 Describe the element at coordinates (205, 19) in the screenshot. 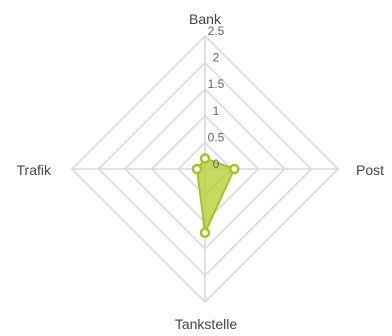

I see `axis-label-bank: Bank` at that location.